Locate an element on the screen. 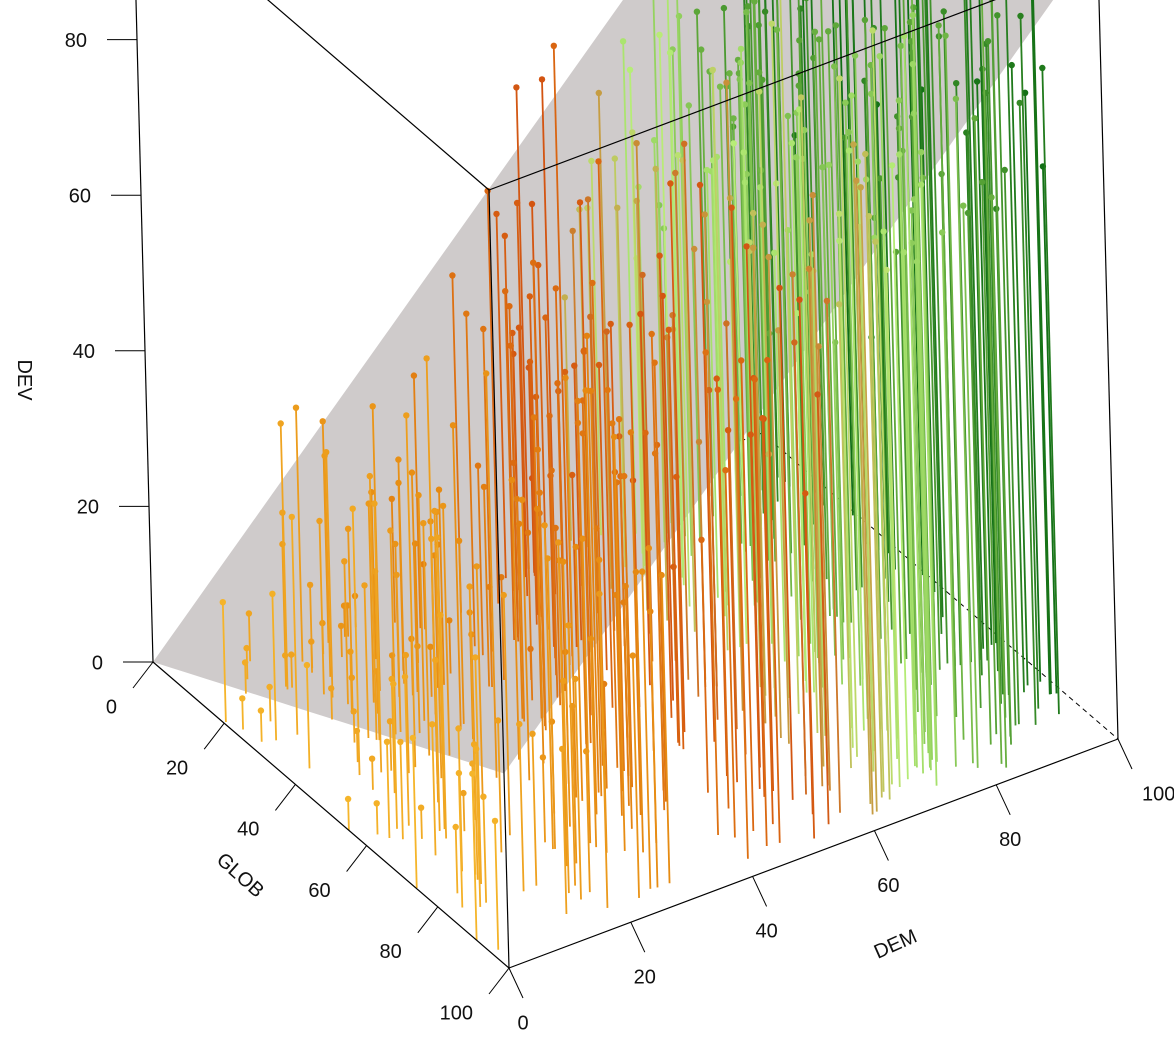  z-axis-title: DEV is located at coordinates (24, 380).